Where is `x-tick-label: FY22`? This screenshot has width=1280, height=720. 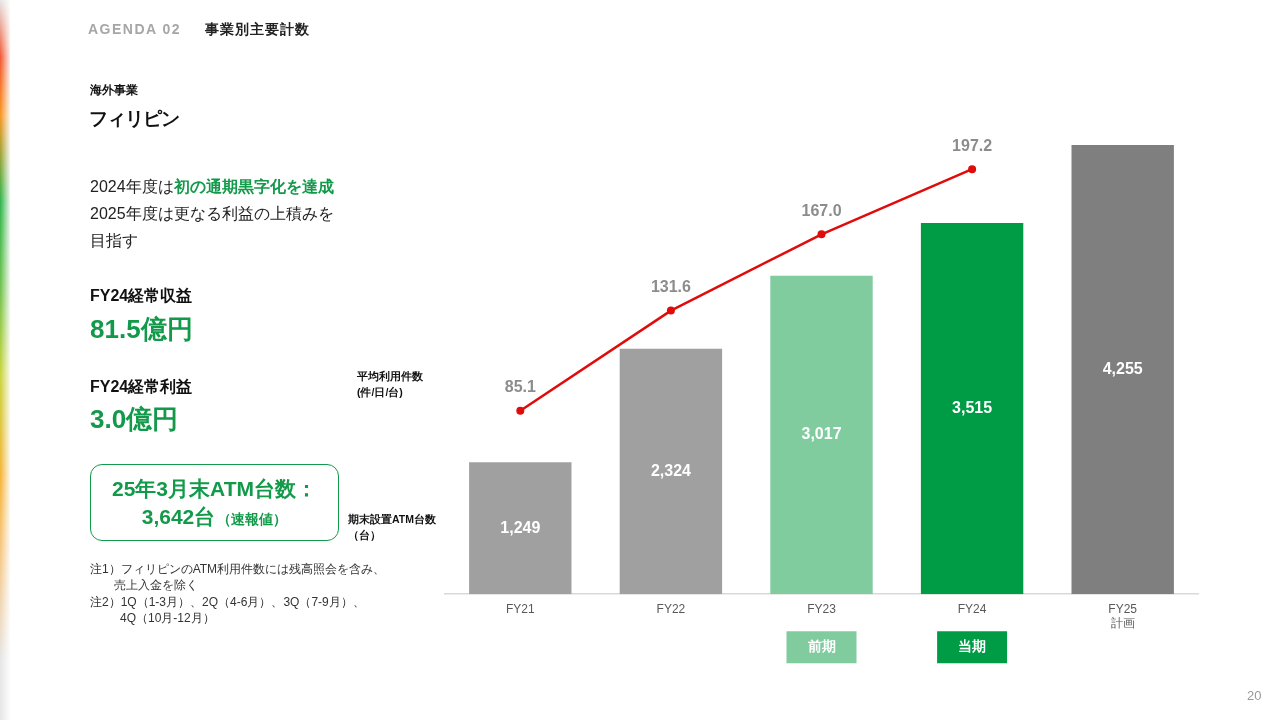
x-tick-label: FY22 is located at coordinates (671, 608).